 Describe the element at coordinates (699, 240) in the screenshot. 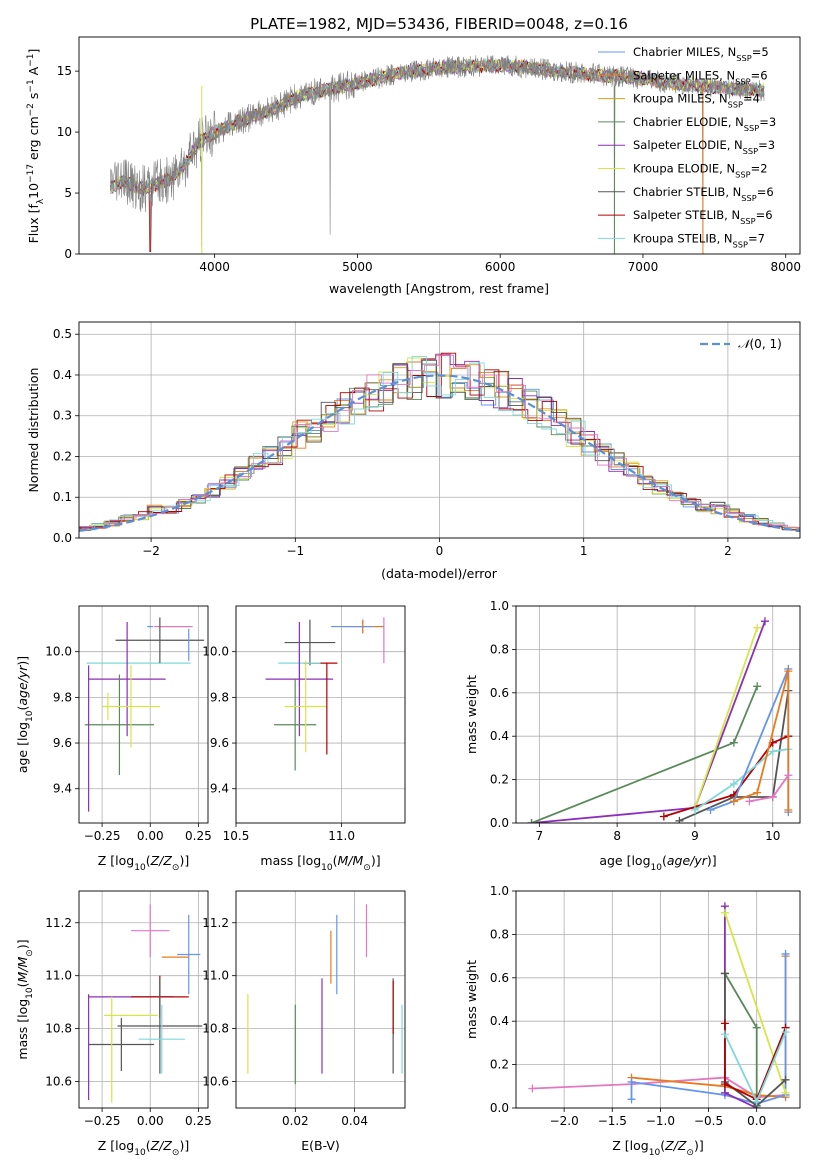

I see `legend-label: Kroupa STELIB, NSSP=7` at that location.